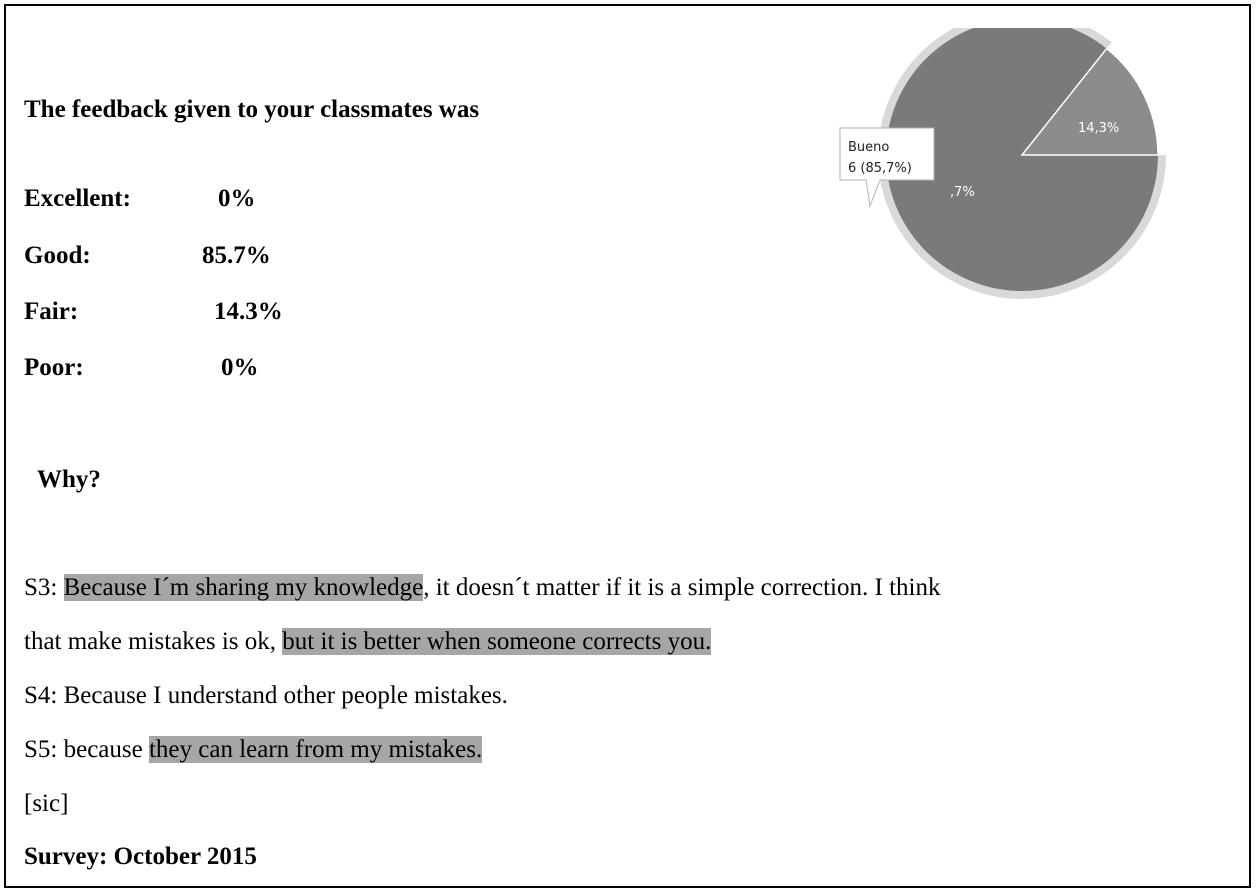 This screenshot has width=1257, height=892. I want to click on sic-note: [sic], so click(46, 803).